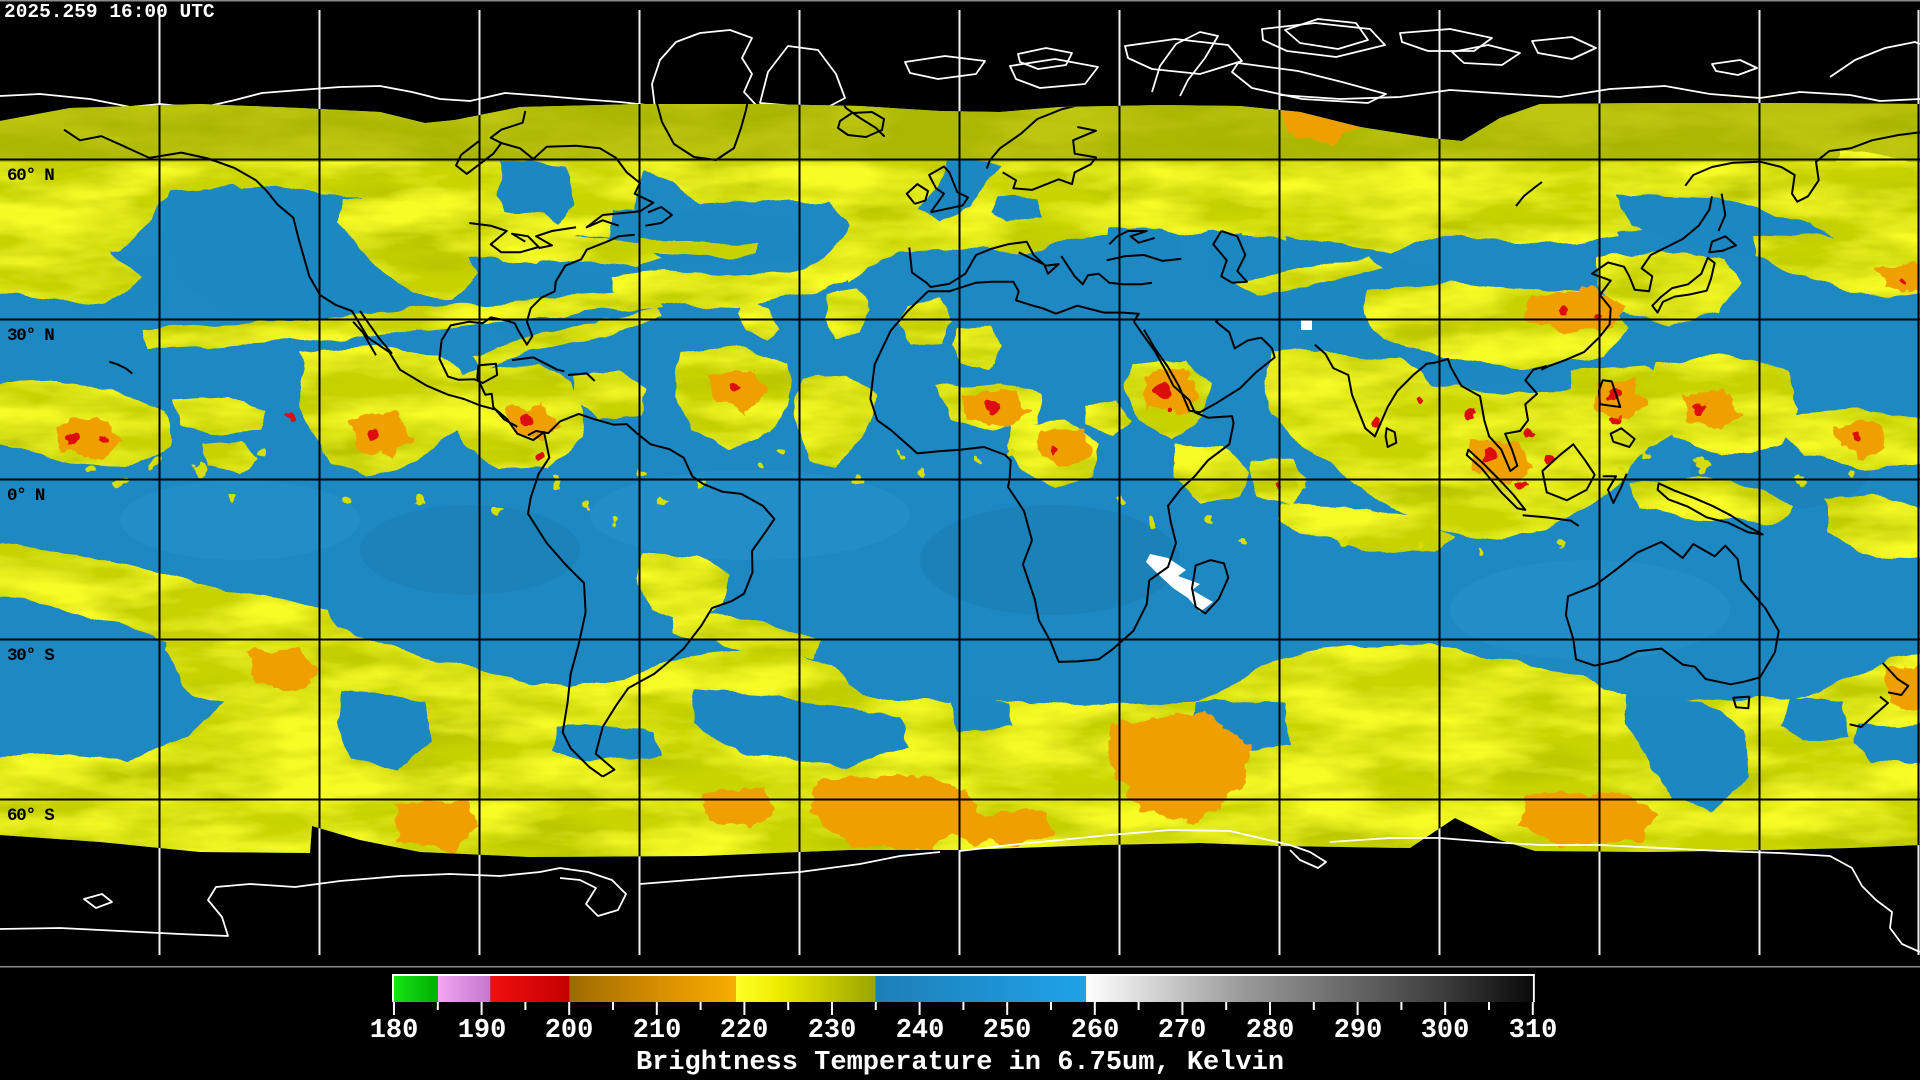 This screenshot has height=1080, width=1920. What do you see at coordinates (1533, 1031) in the screenshot?
I see `svg-text: 310` at bounding box center [1533, 1031].